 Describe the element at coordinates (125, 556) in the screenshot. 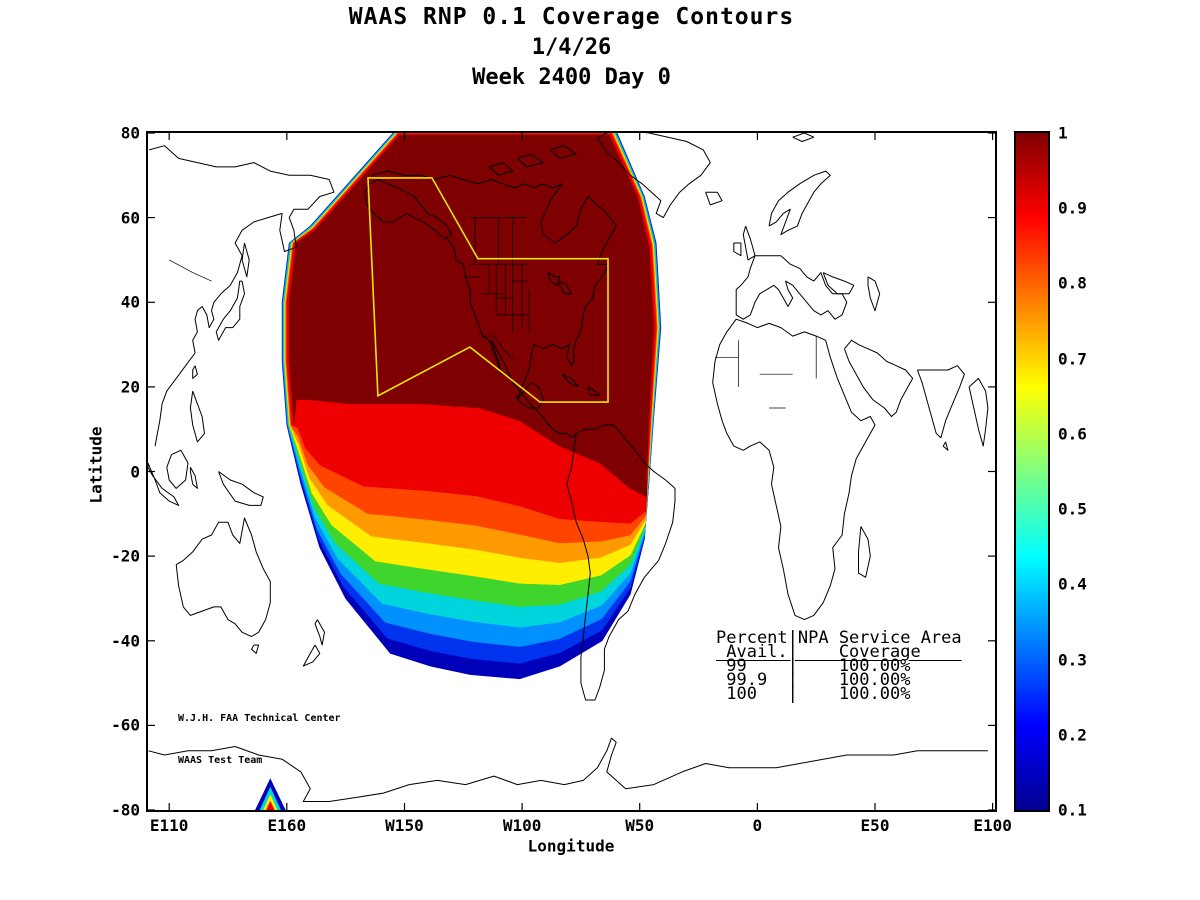

I see `y-tick-label--20: -20` at that location.